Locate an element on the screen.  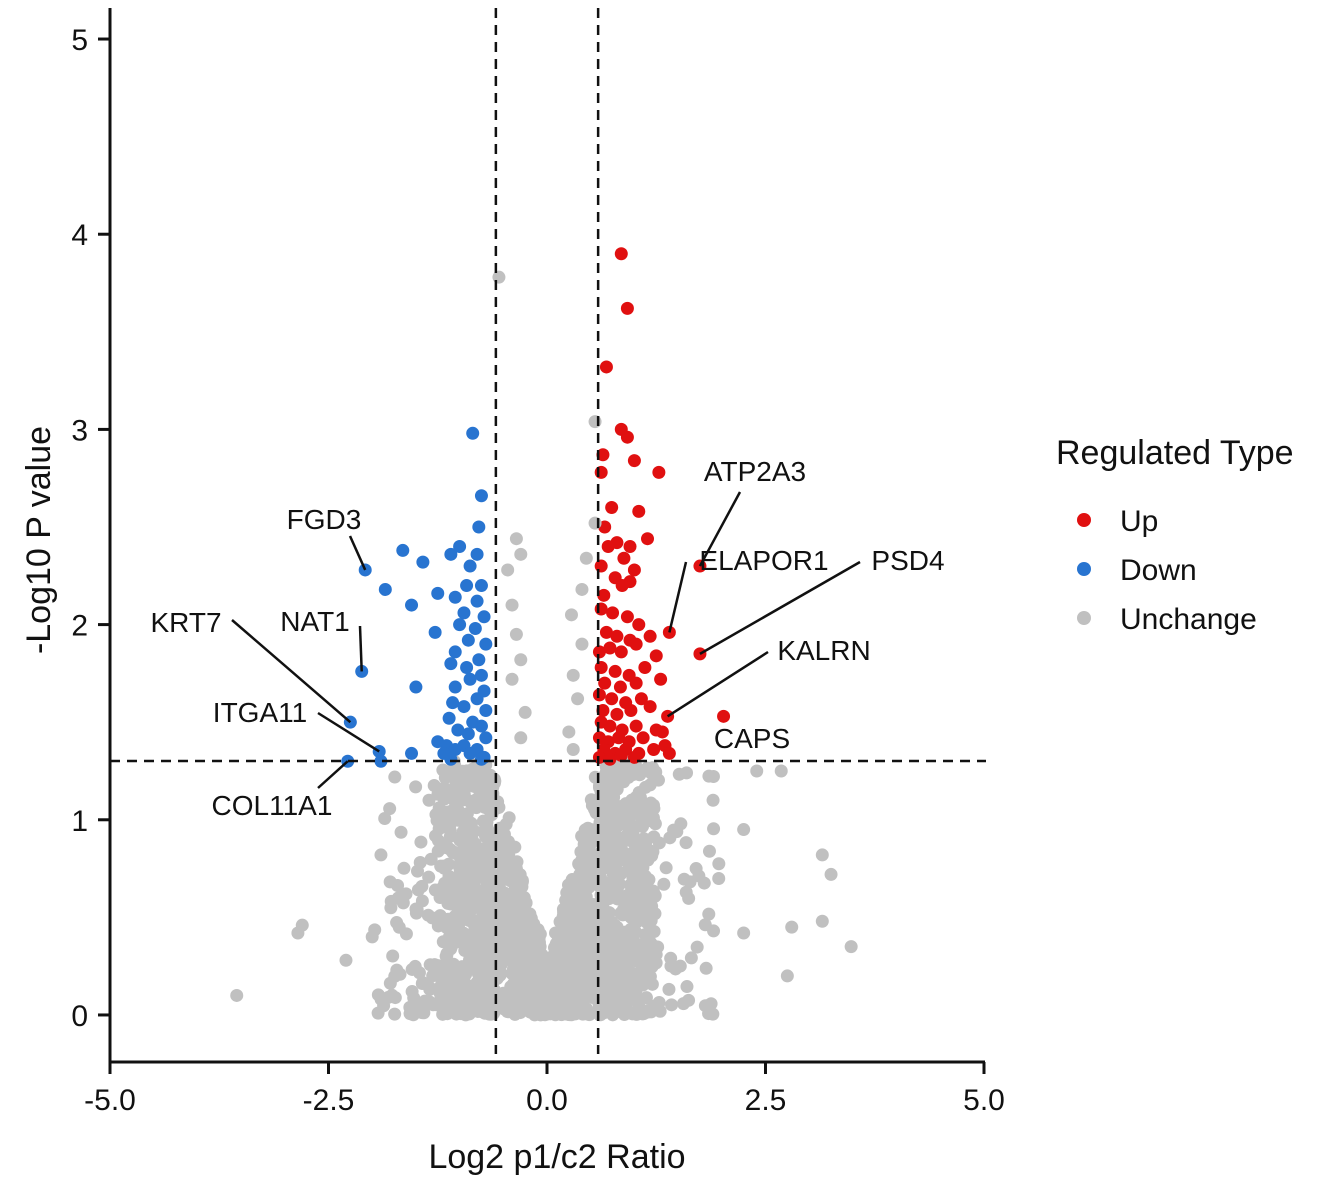
legend: Regulated Type Up Down Unchange is located at coordinates (1175, 535).